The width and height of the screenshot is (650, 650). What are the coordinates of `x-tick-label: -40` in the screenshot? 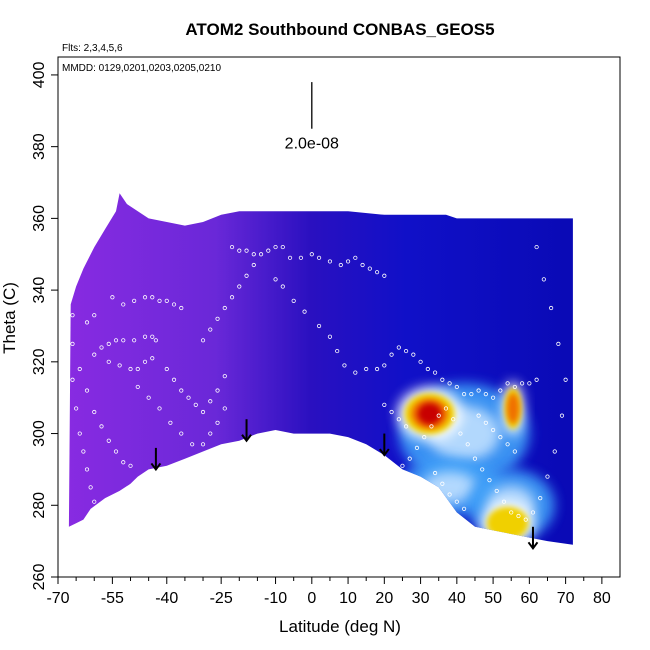 It's located at (166, 598).